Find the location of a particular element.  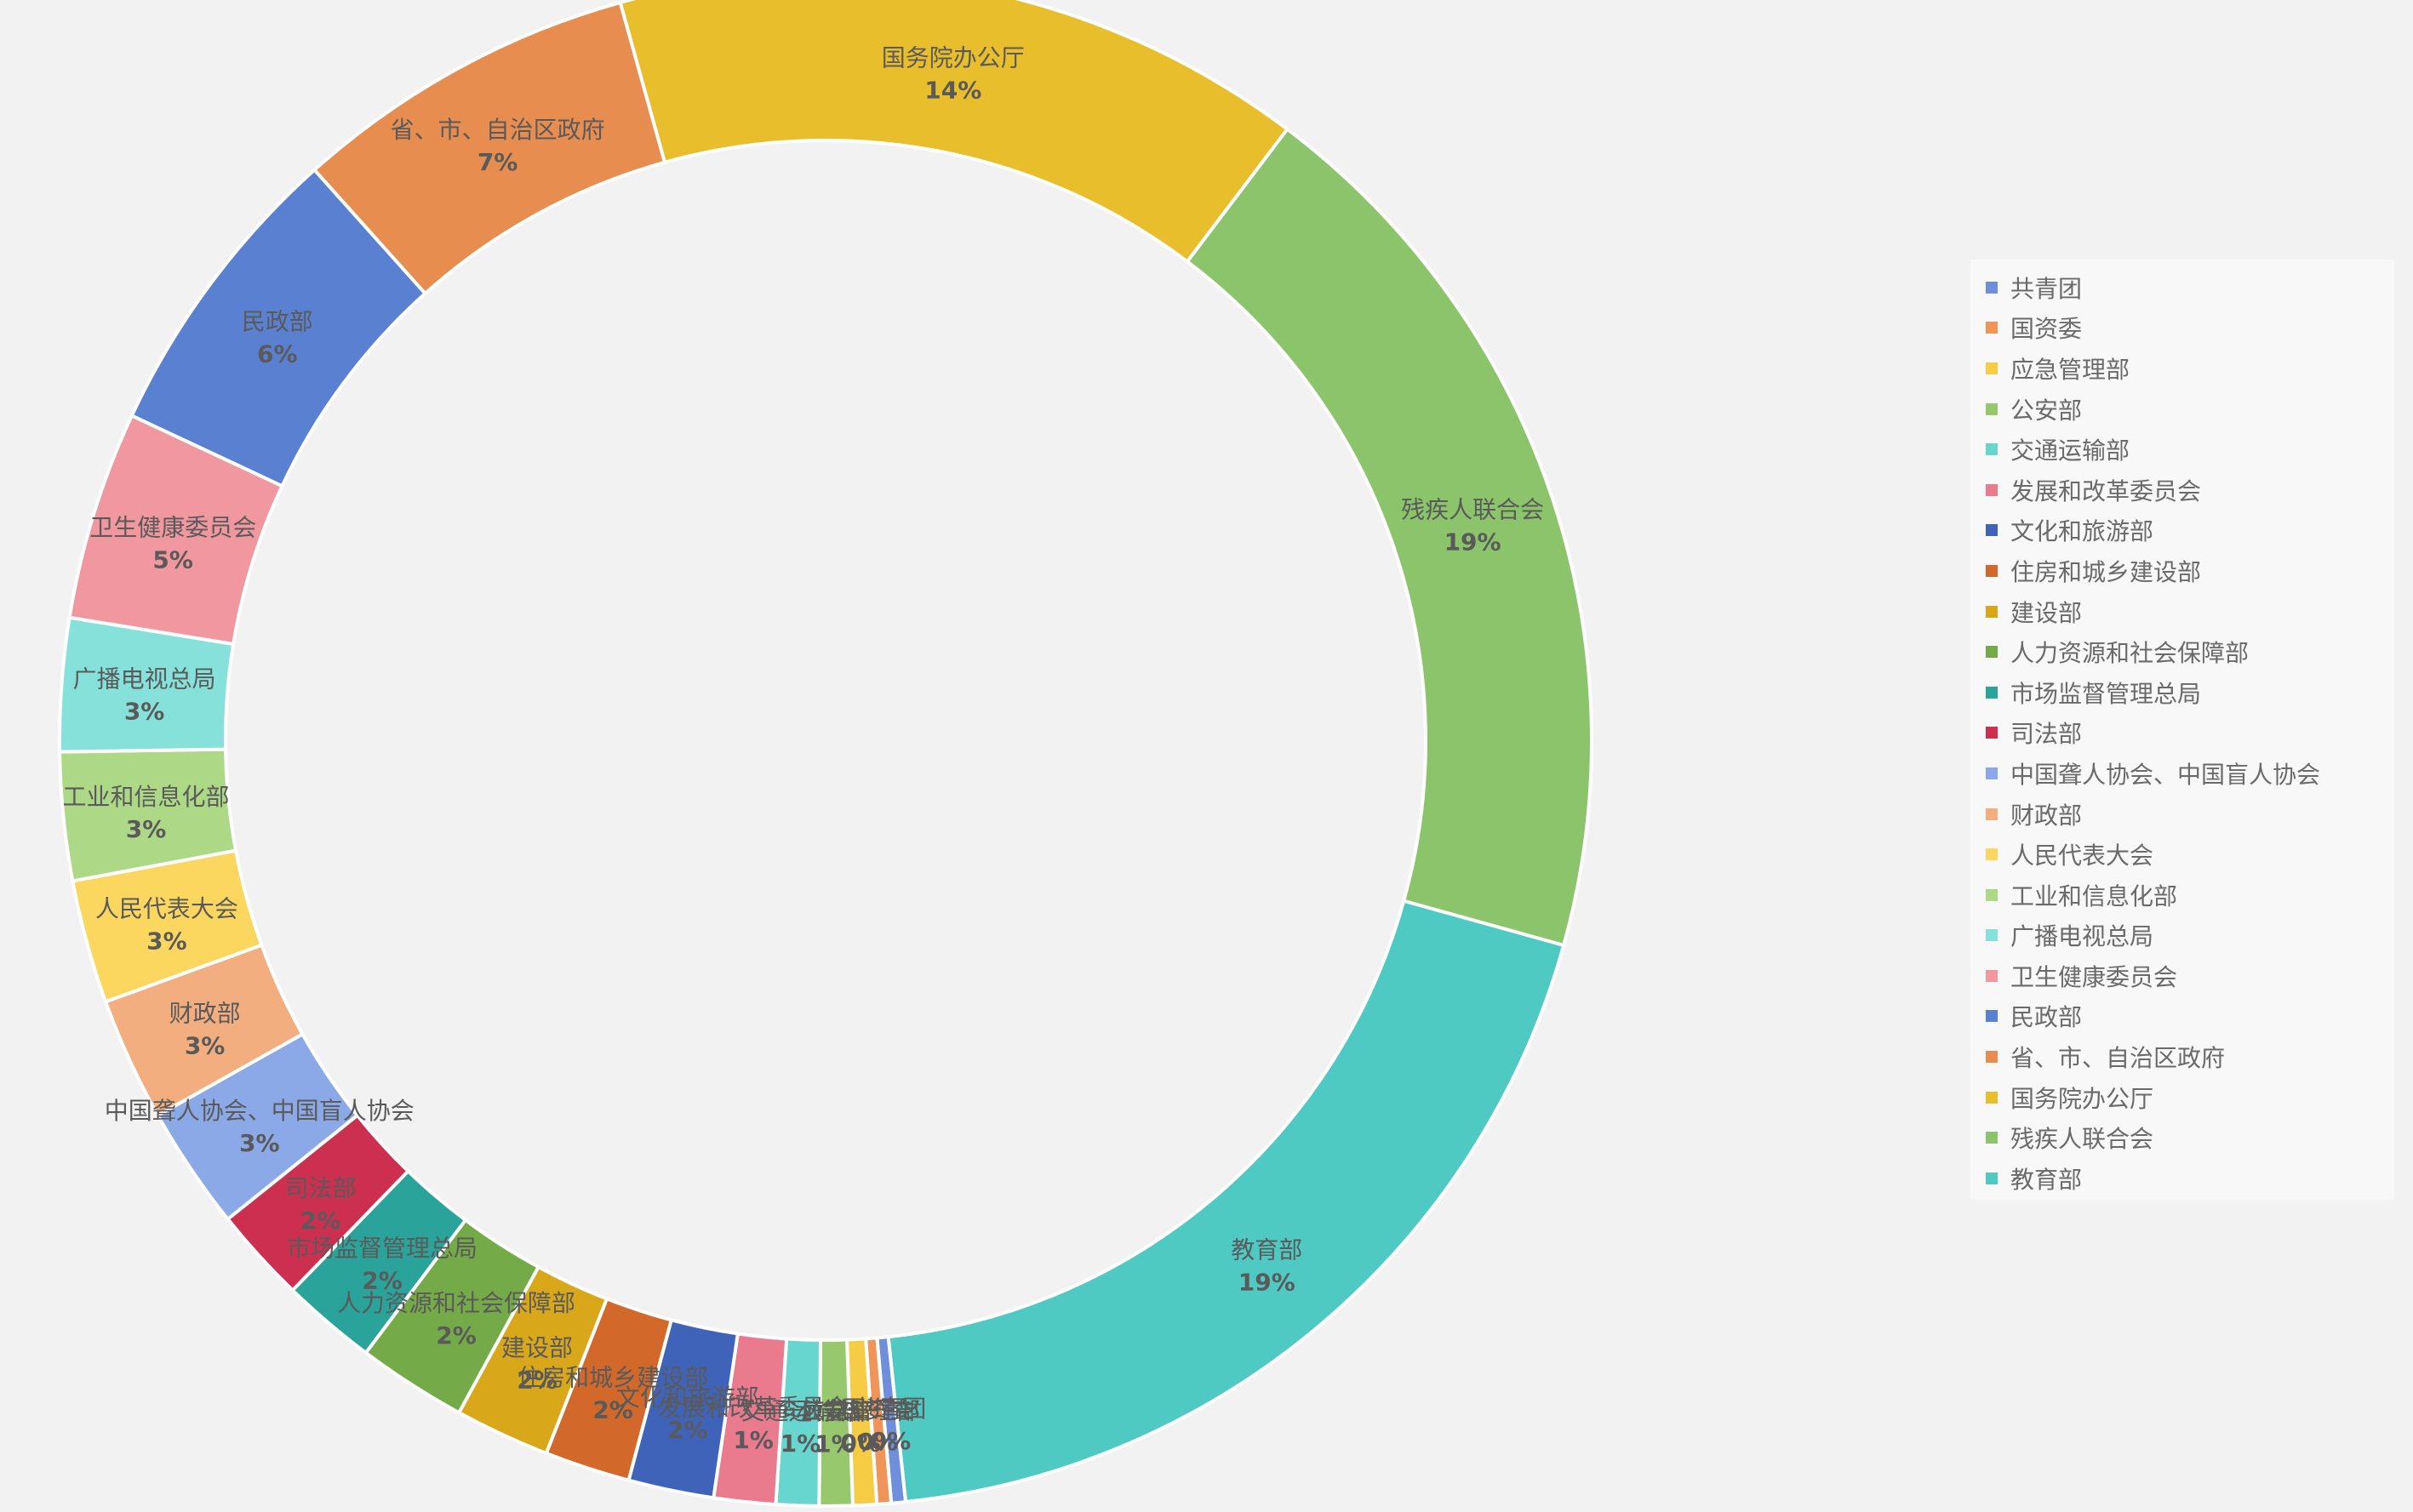

legend-item-11: 司法部 is located at coordinates (2182, 733).